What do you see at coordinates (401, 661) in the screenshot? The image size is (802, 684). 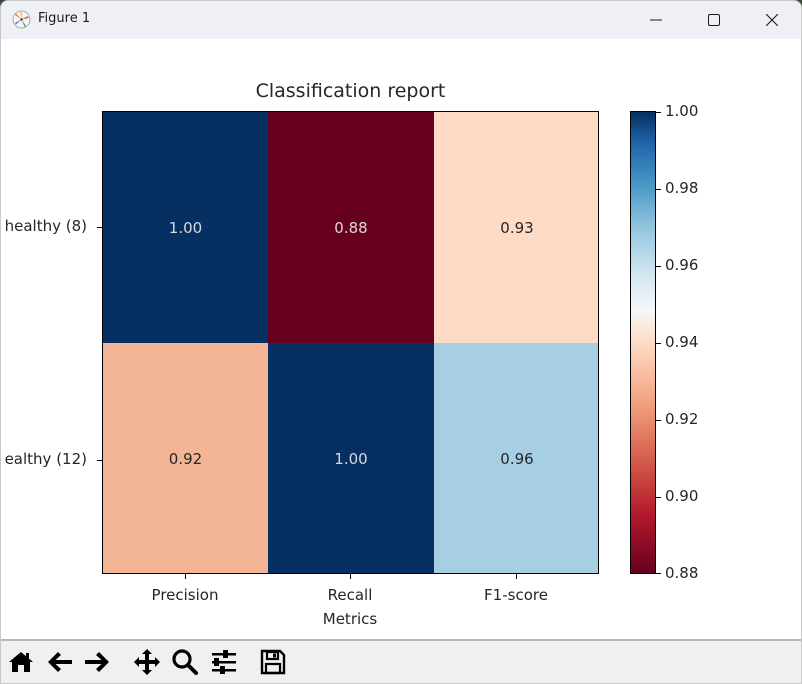 I see `navigation-toolbar` at bounding box center [401, 661].